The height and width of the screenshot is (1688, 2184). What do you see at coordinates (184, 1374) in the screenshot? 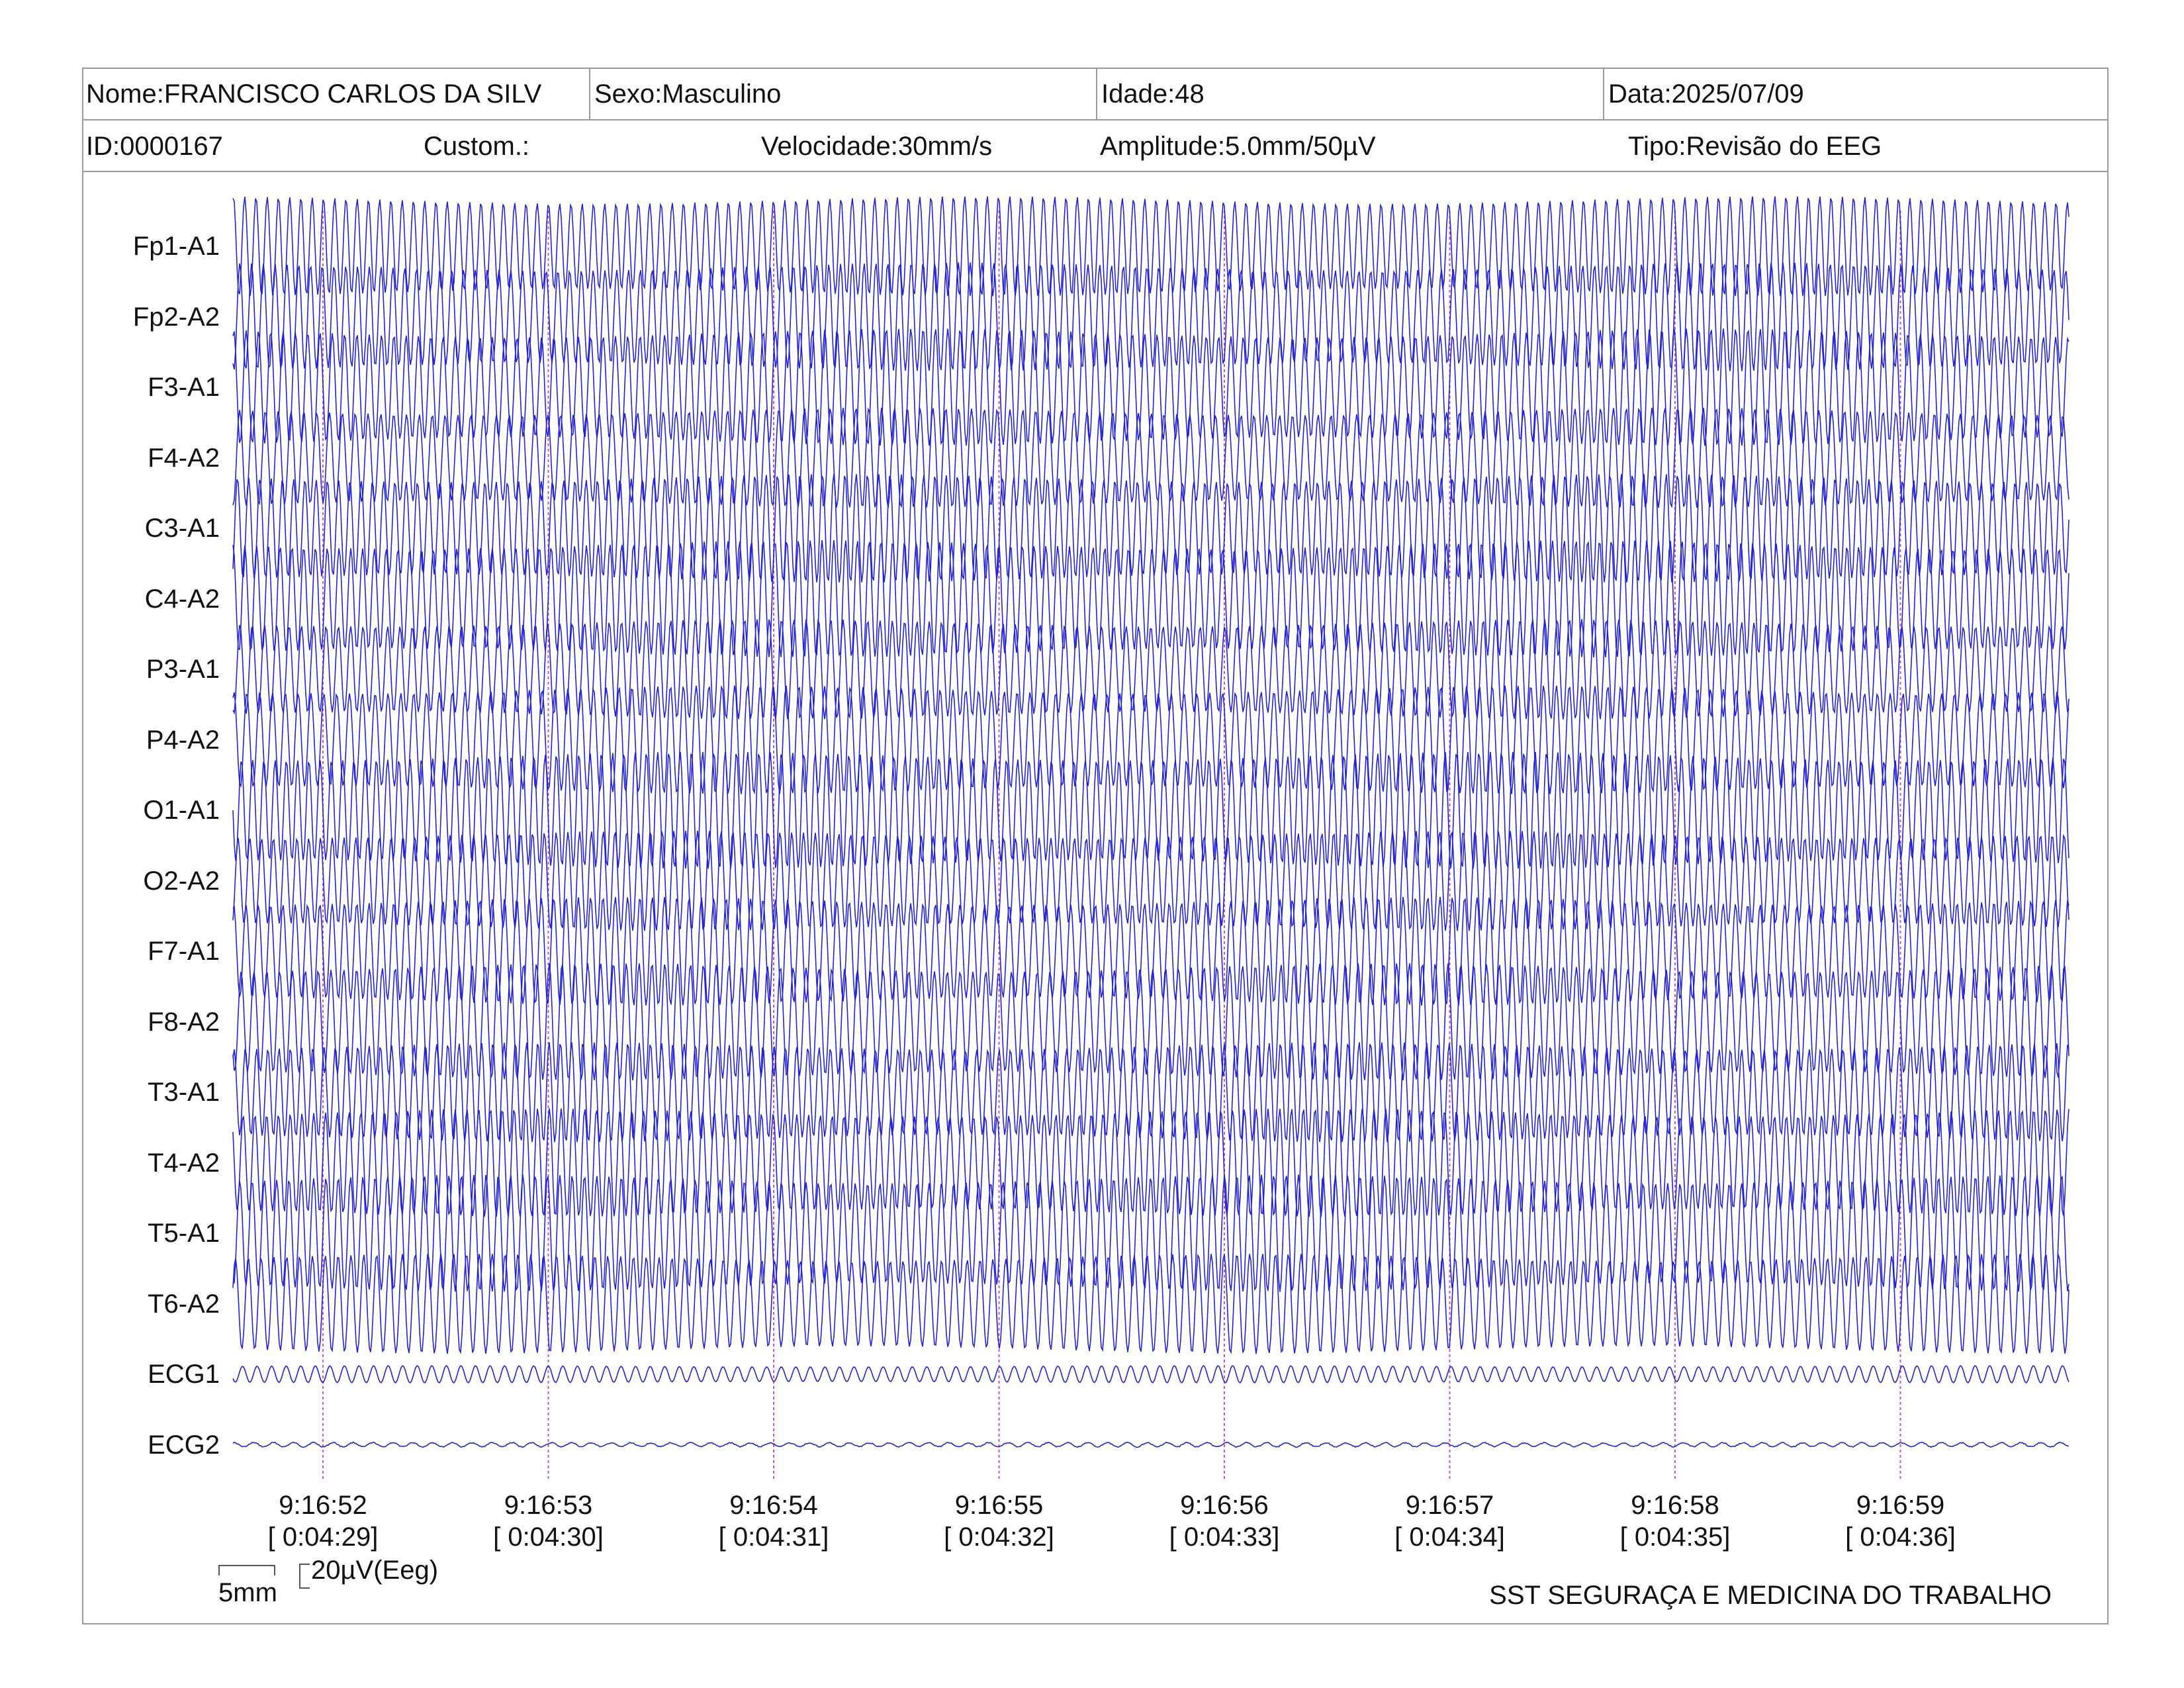
I see `channel-label: ECG1` at bounding box center [184, 1374].